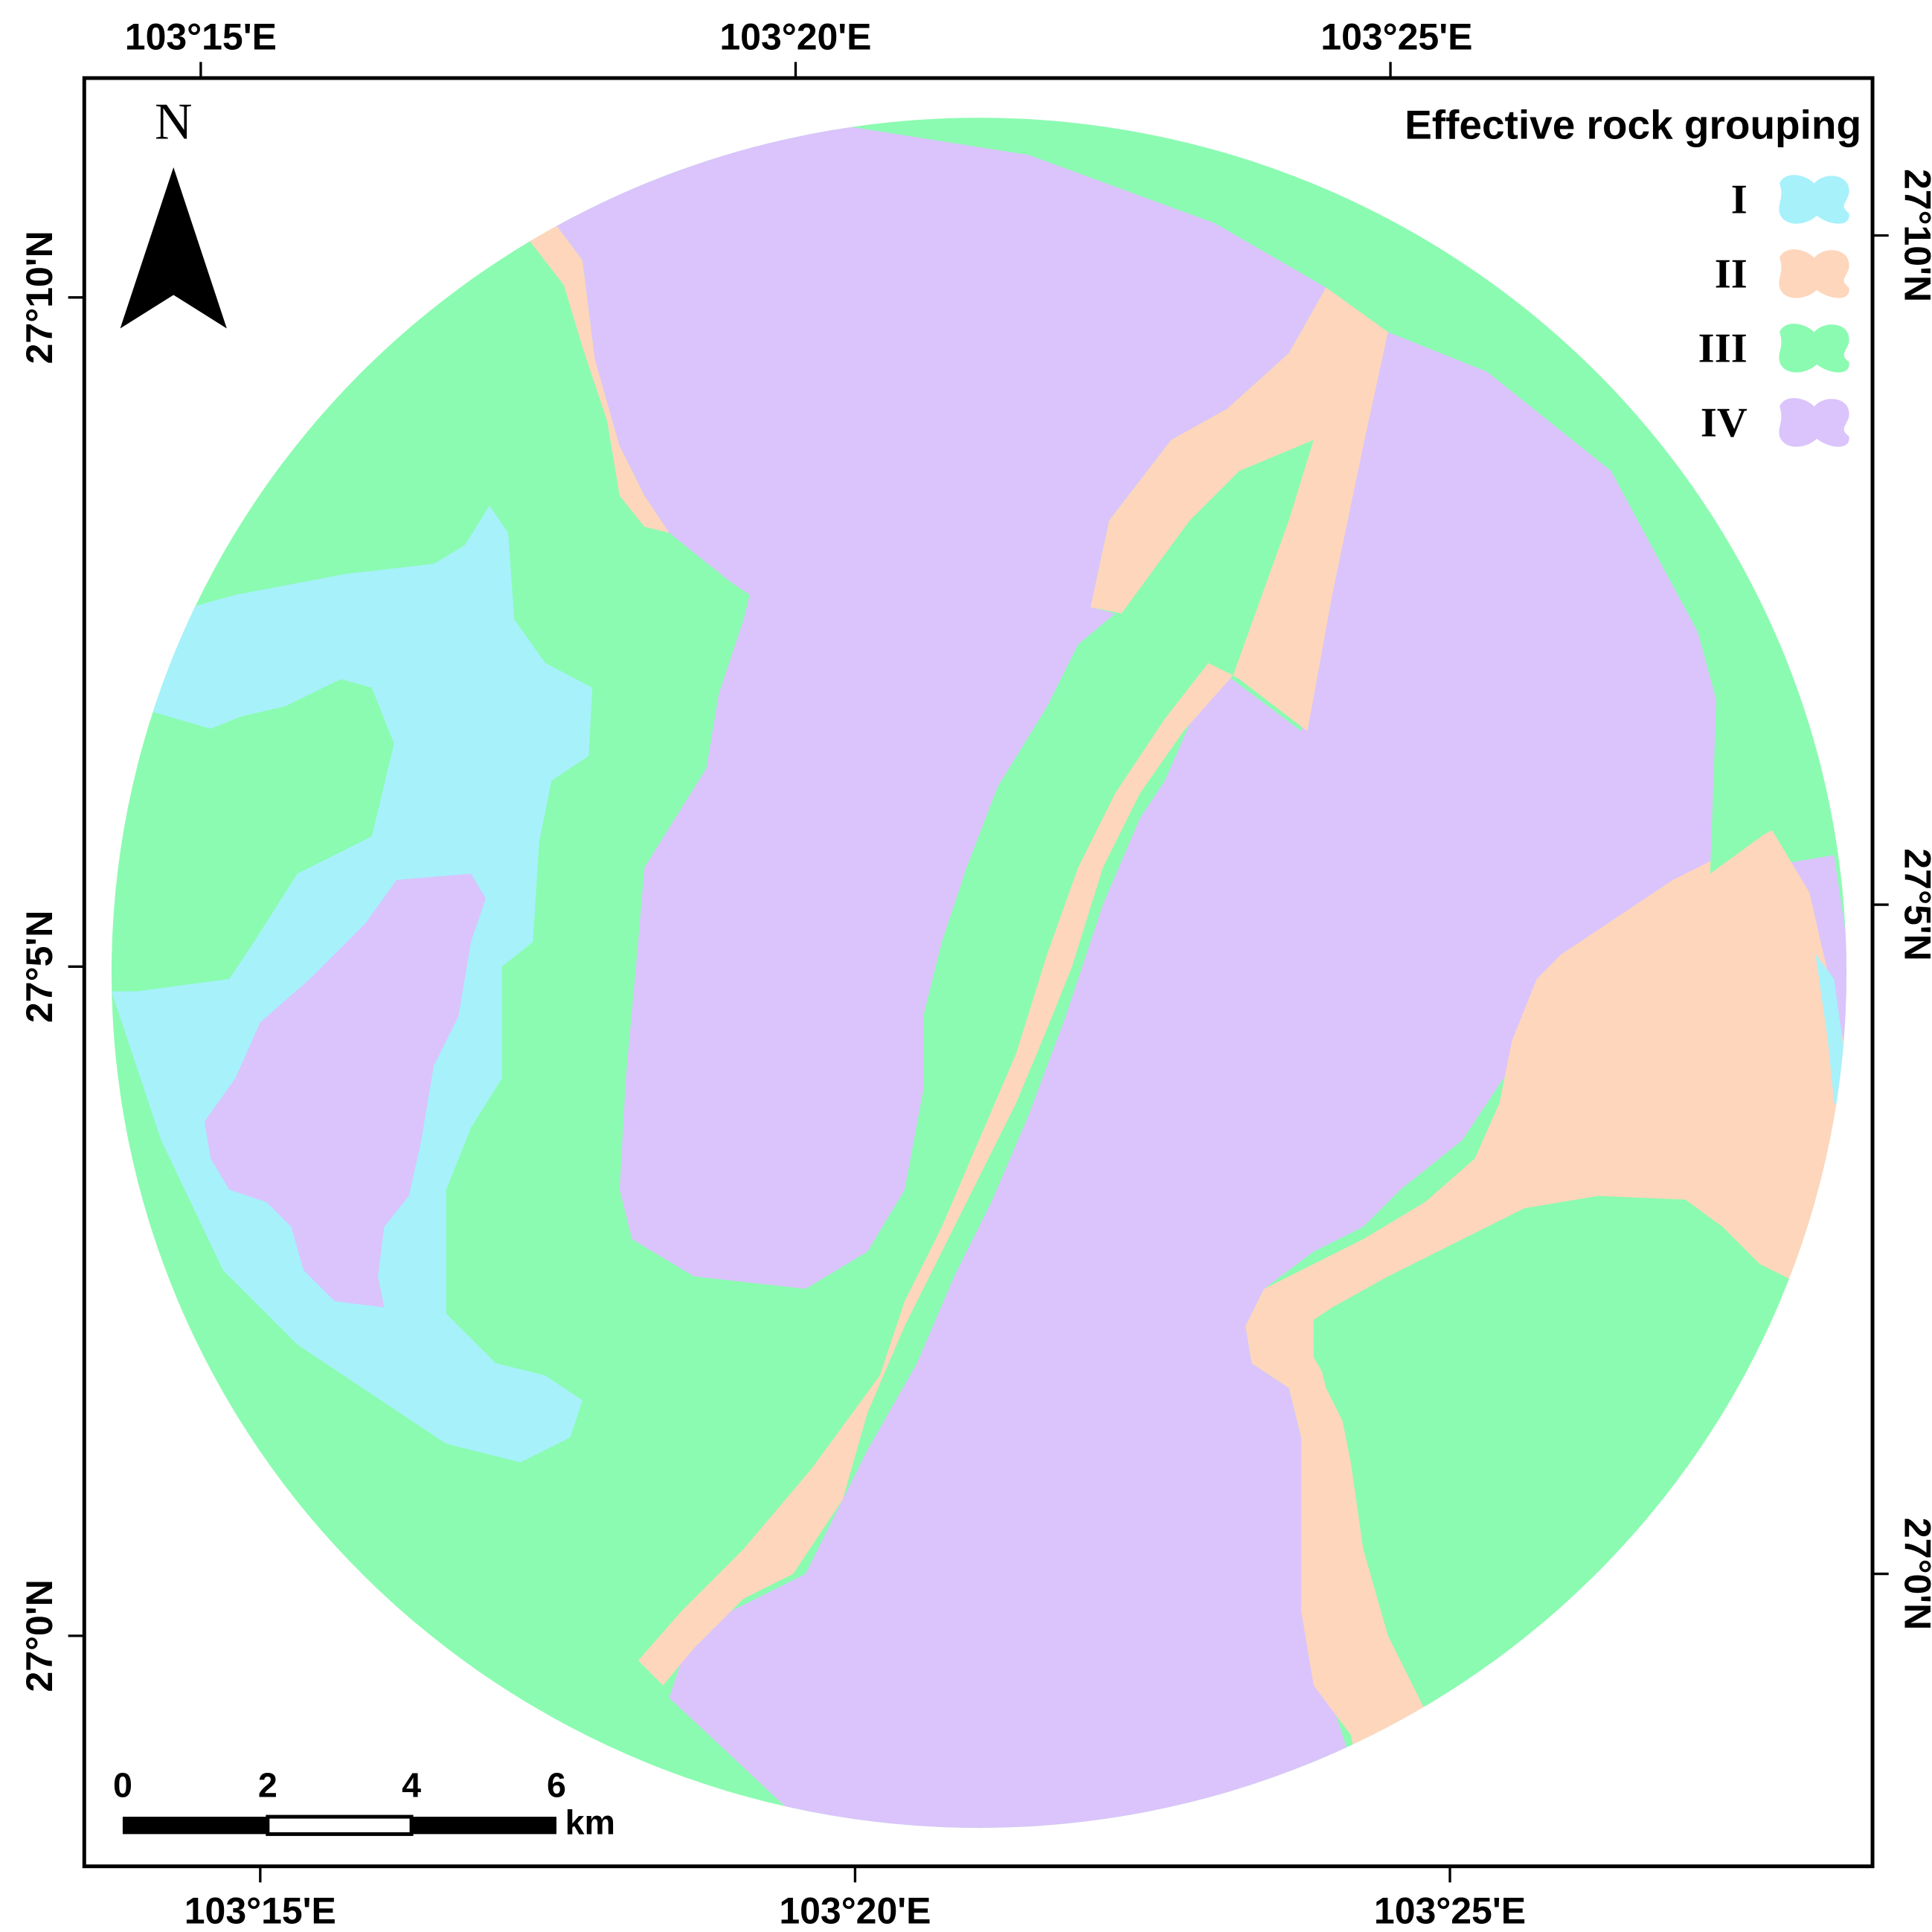 The image size is (1932, 1932). What do you see at coordinates (1396, 37) in the screenshot?
I see `top-tick-label: 103°25'E` at bounding box center [1396, 37].